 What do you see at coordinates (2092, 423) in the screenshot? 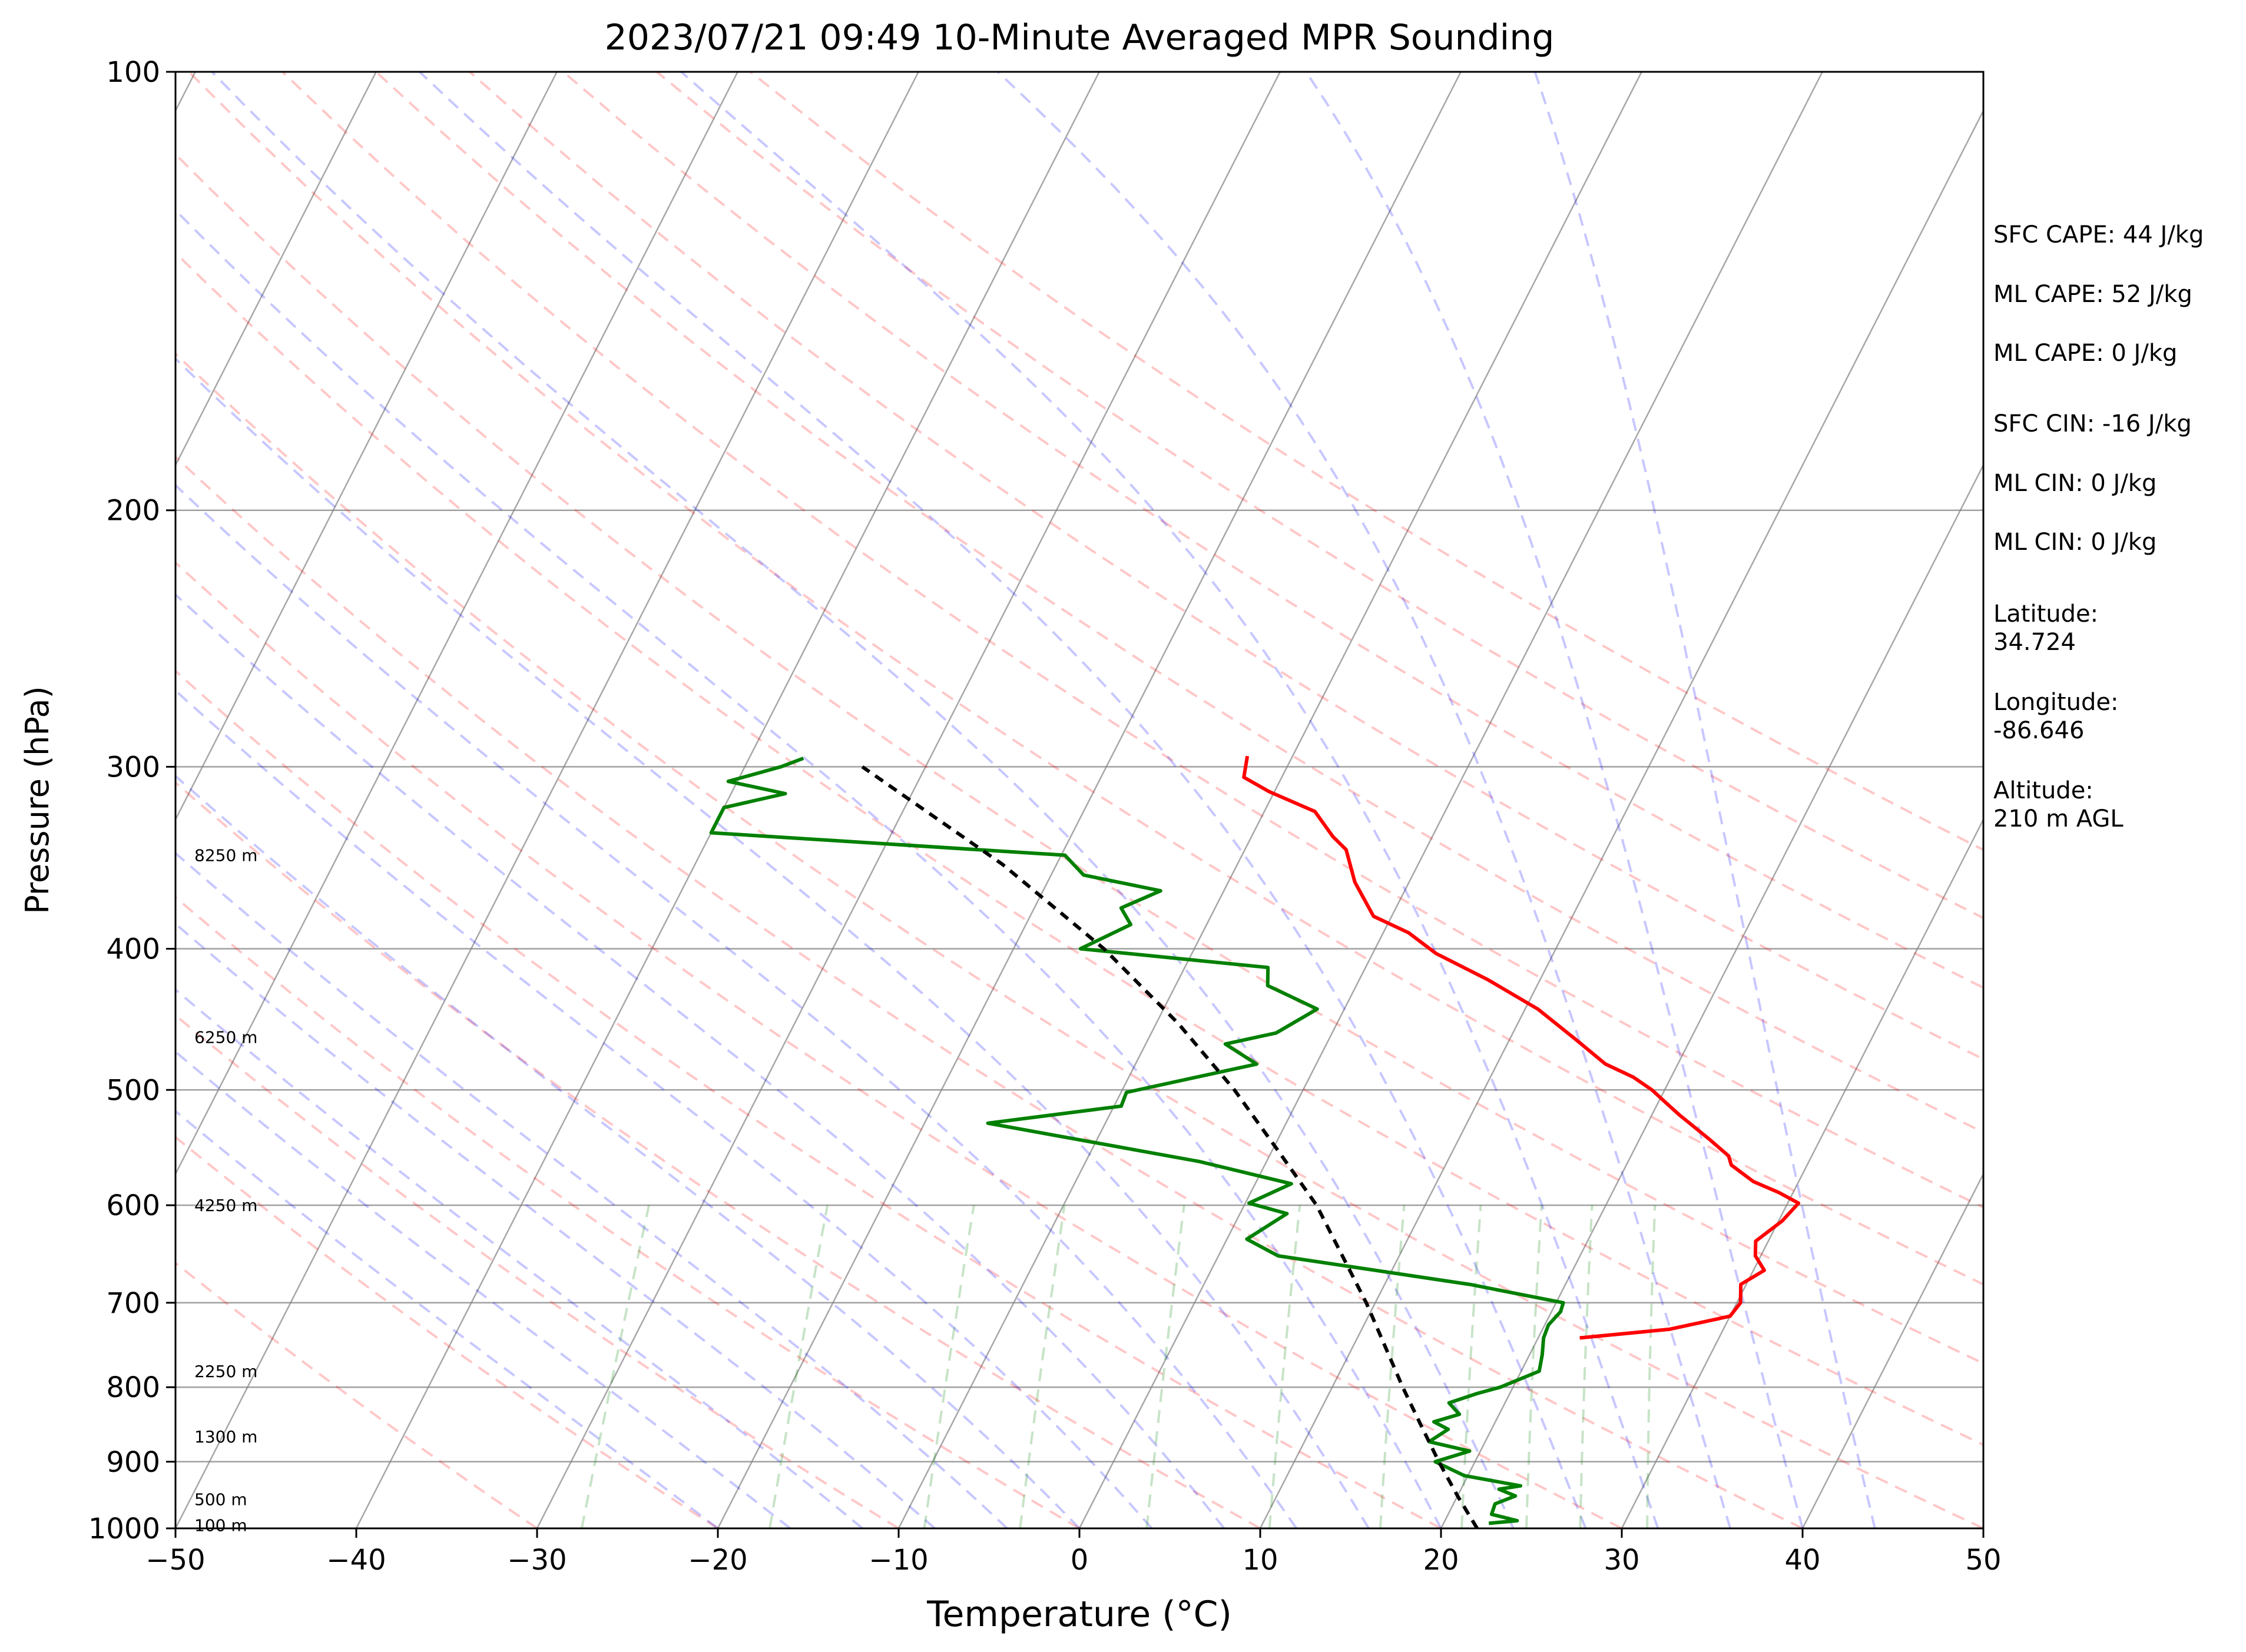
I see `sfc-cin-text: SFC CIN: -16 J/kg` at bounding box center [2092, 423].